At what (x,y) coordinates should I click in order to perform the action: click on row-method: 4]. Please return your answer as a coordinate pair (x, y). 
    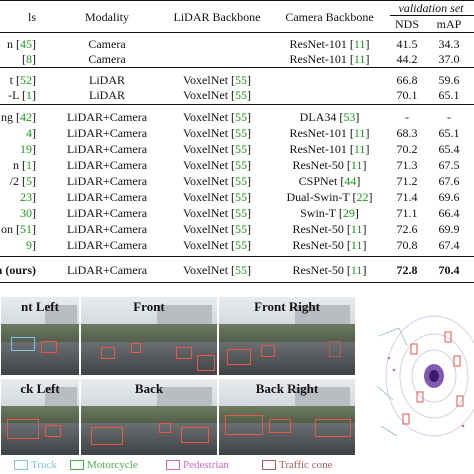
    Looking at the image, I should click on (31, 133).